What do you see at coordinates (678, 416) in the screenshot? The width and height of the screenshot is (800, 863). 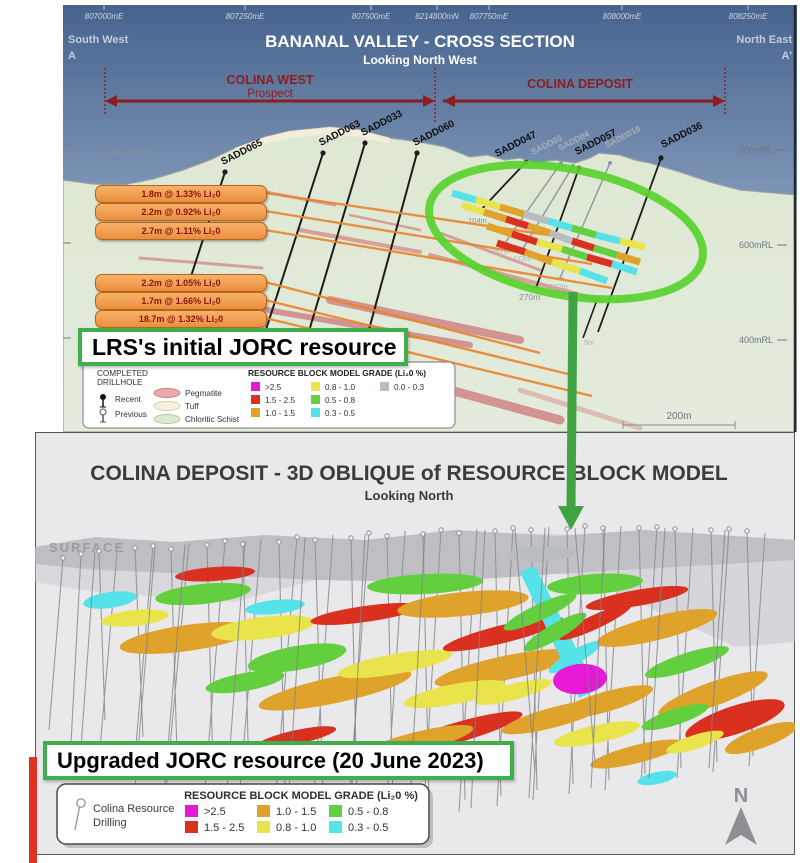 I see `scale-label: 200m` at bounding box center [678, 416].